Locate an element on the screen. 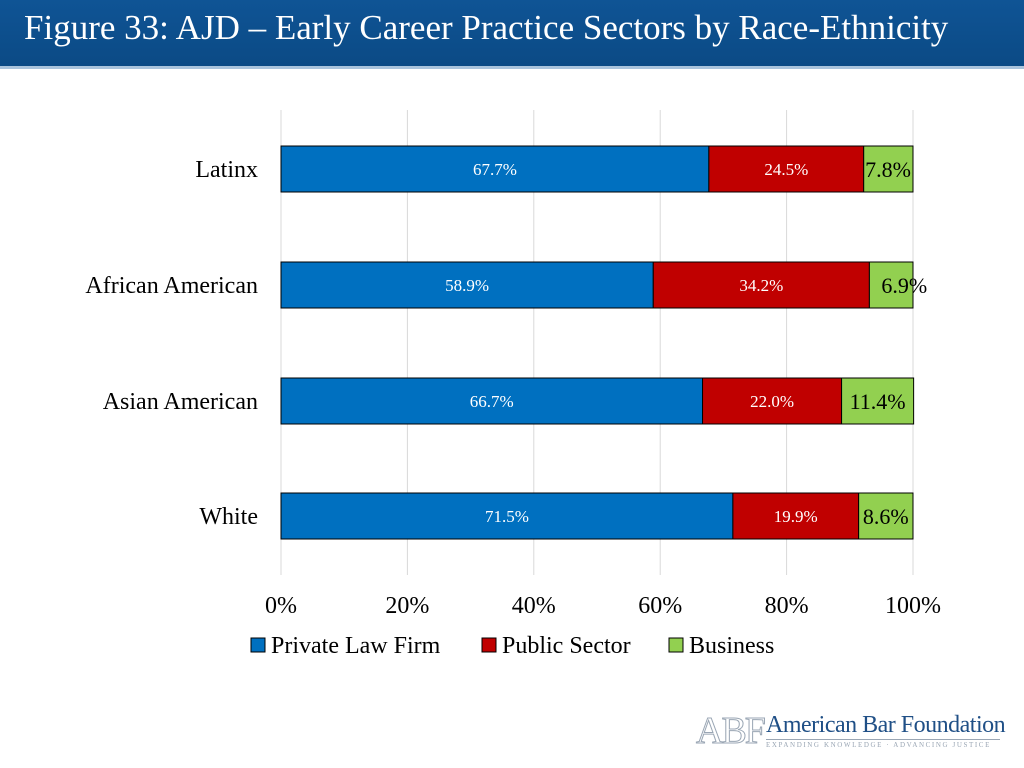 This screenshot has height=768, width=1024. data-label: 22.0% is located at coordinates (772, 401).